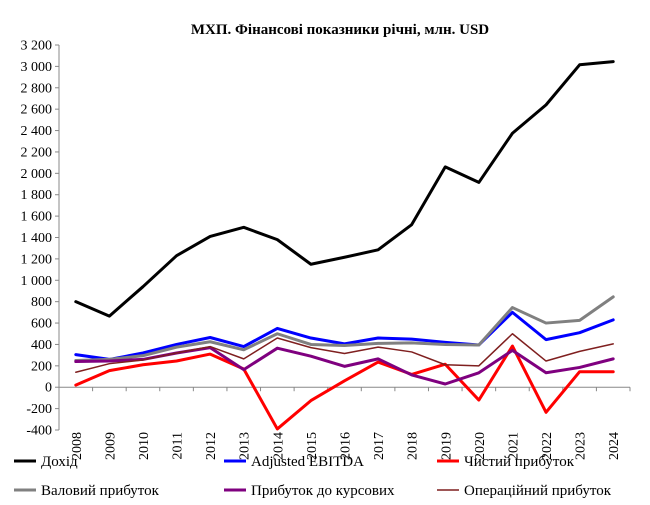 The image size is (650, 505). Describe the element at coordinates (37, 259) in the screenshot. I see `y-tick-label: 1 200` at that location.